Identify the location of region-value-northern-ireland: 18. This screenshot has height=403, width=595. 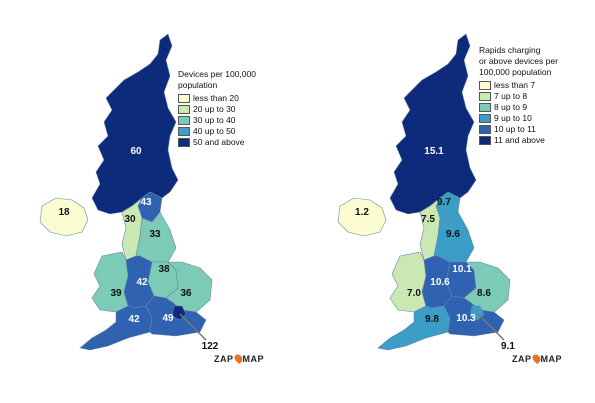
(64, 212).